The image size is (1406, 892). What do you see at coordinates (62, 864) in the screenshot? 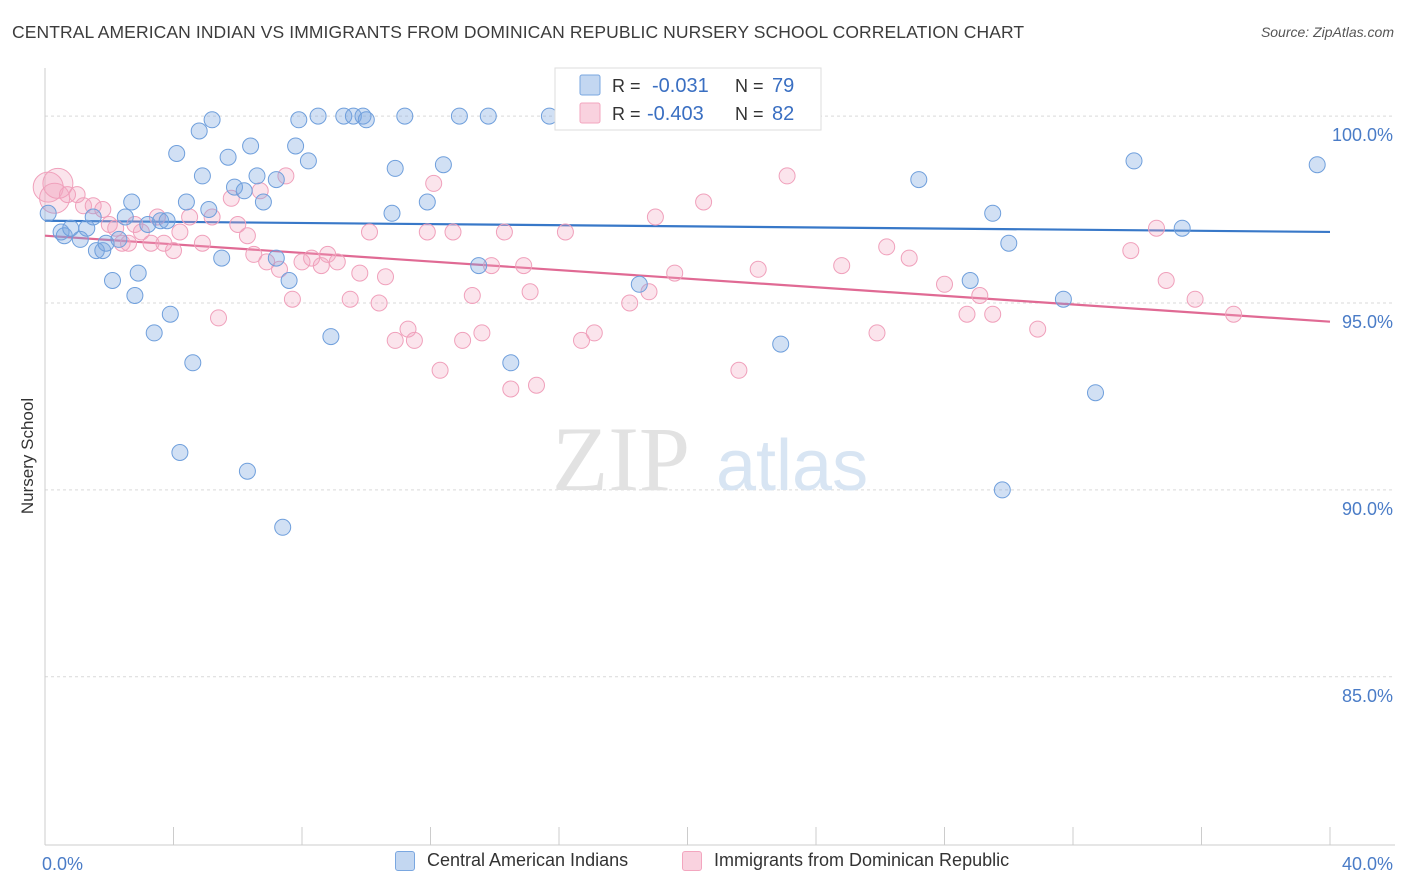
I see `x-tick-label-0: 0.0%` at bounding box center [62, 864].